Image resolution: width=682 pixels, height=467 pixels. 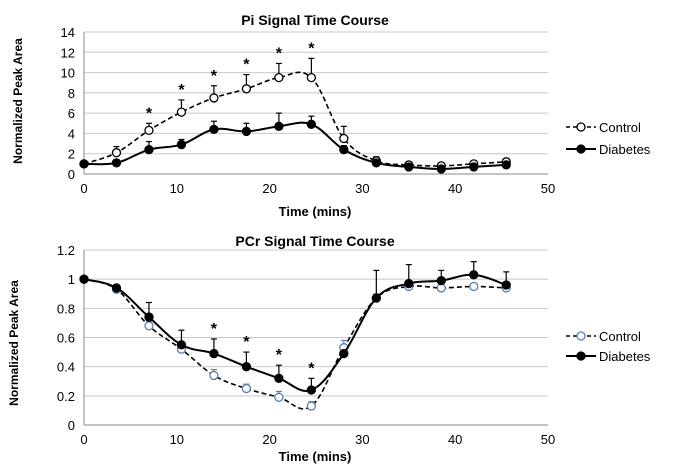 I want to click on chart-title: PCr Signal Time Course, so click(x=314, y=241).